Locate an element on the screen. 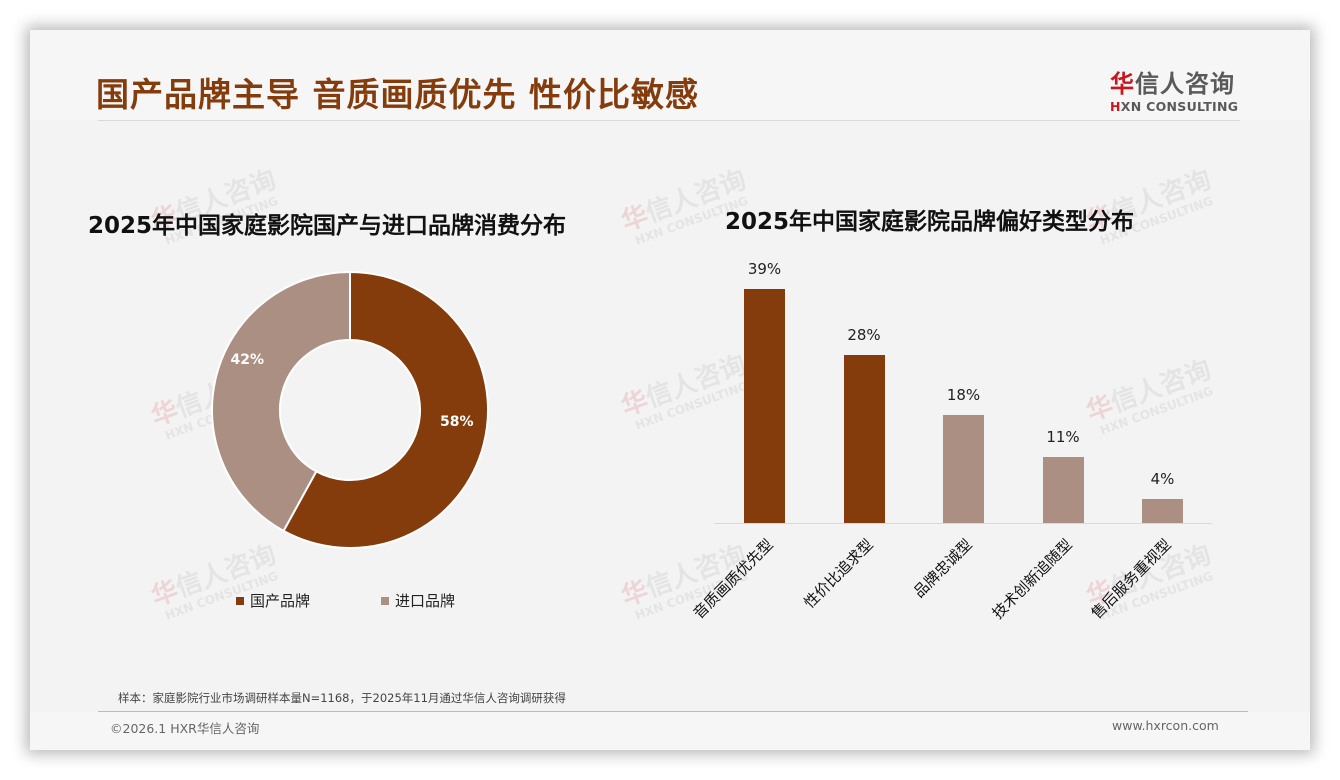 This screenshot has height=780, width=1340. footer-divider is located at coordinates (673, 711).